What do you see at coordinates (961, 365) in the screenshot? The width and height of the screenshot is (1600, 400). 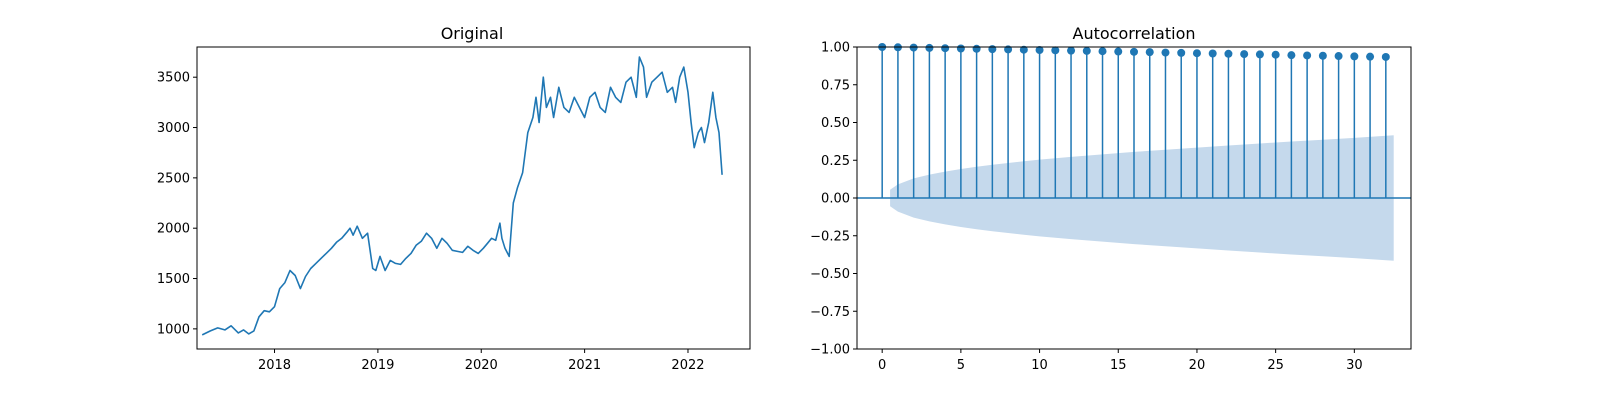 I see `autocorrelation-x-tick-label: 5` at bounding box center [961, 365].